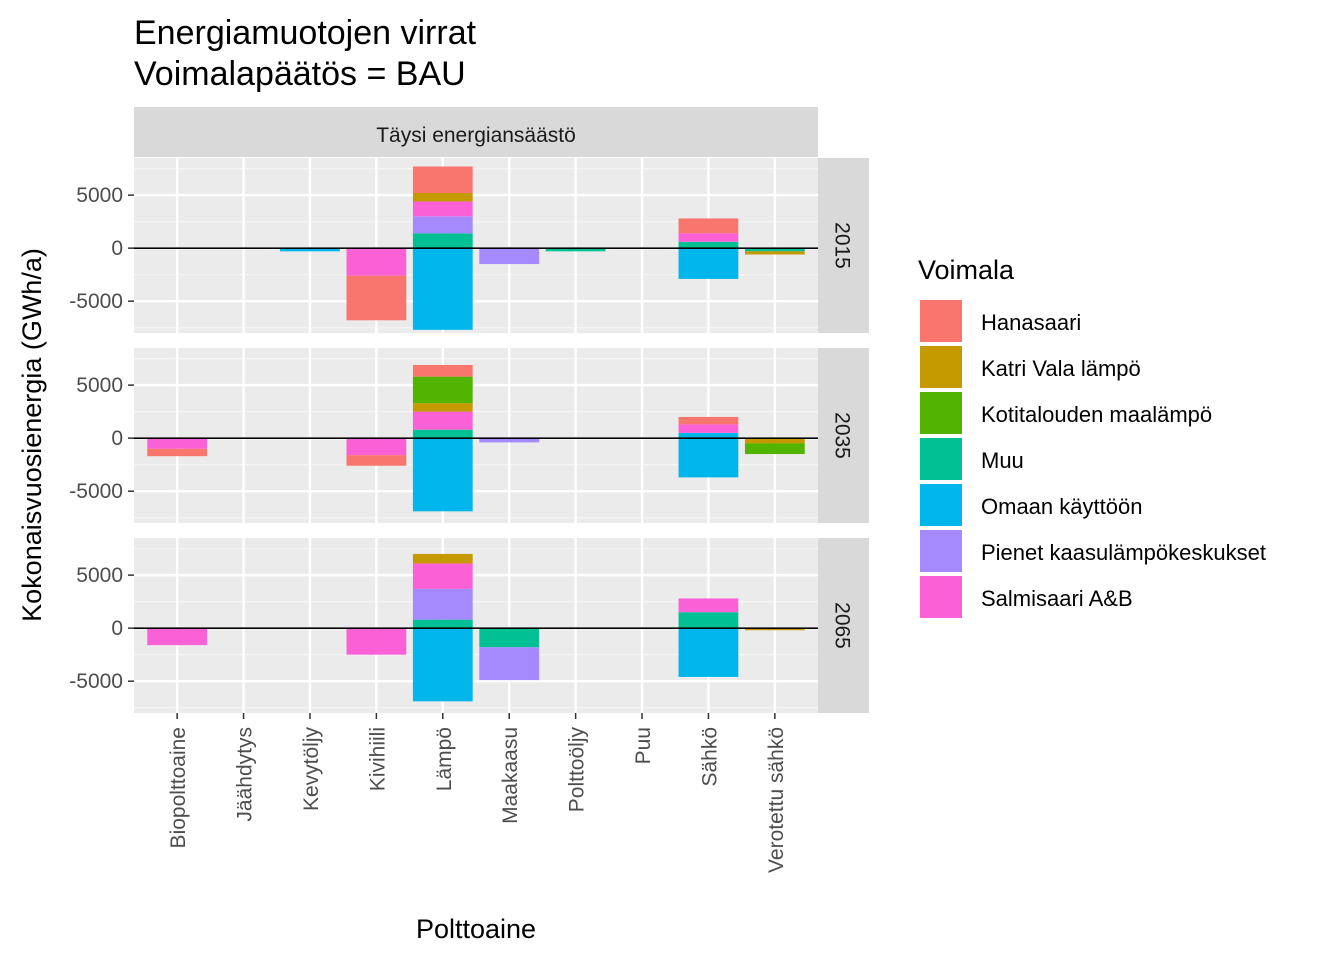  I want to click on bar-biopolttoaine-hanasaari, so click(177, 452).